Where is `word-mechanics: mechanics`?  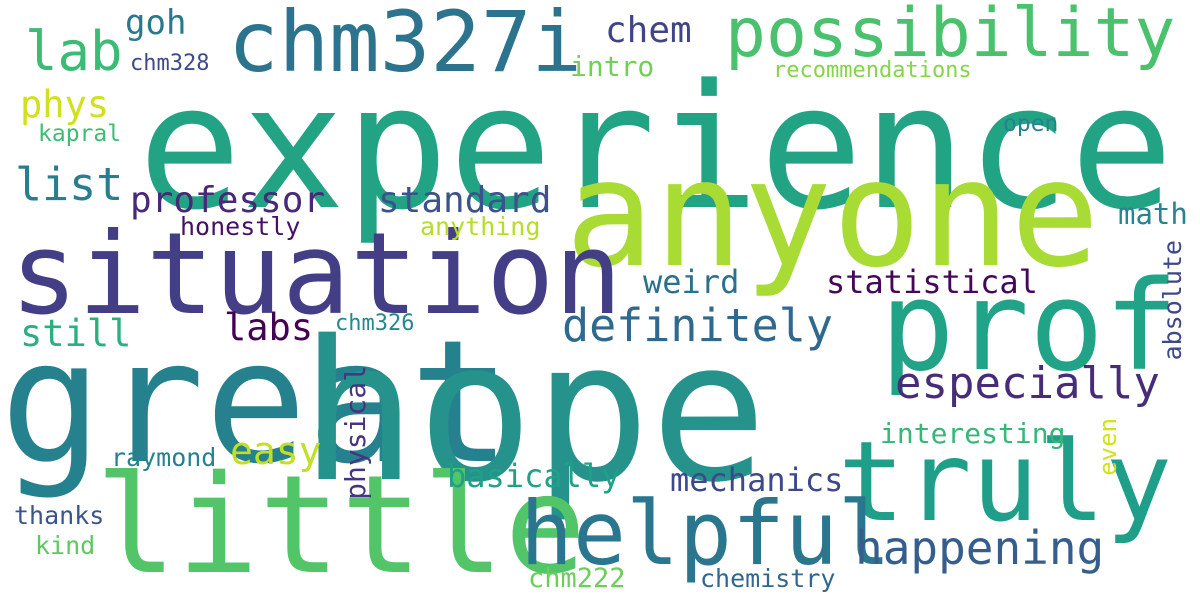 word-mechanics: mechanics is located at coordinates (757, 480).